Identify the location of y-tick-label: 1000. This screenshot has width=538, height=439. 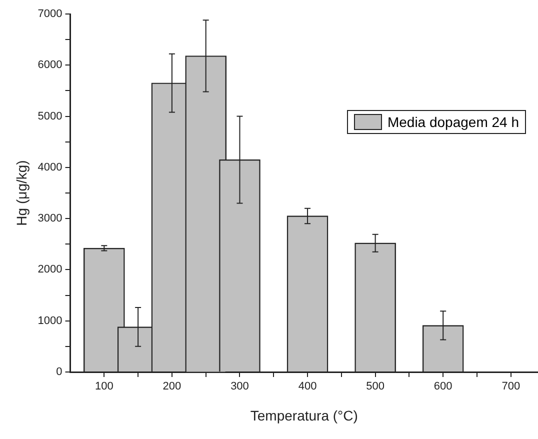
(50, 320).